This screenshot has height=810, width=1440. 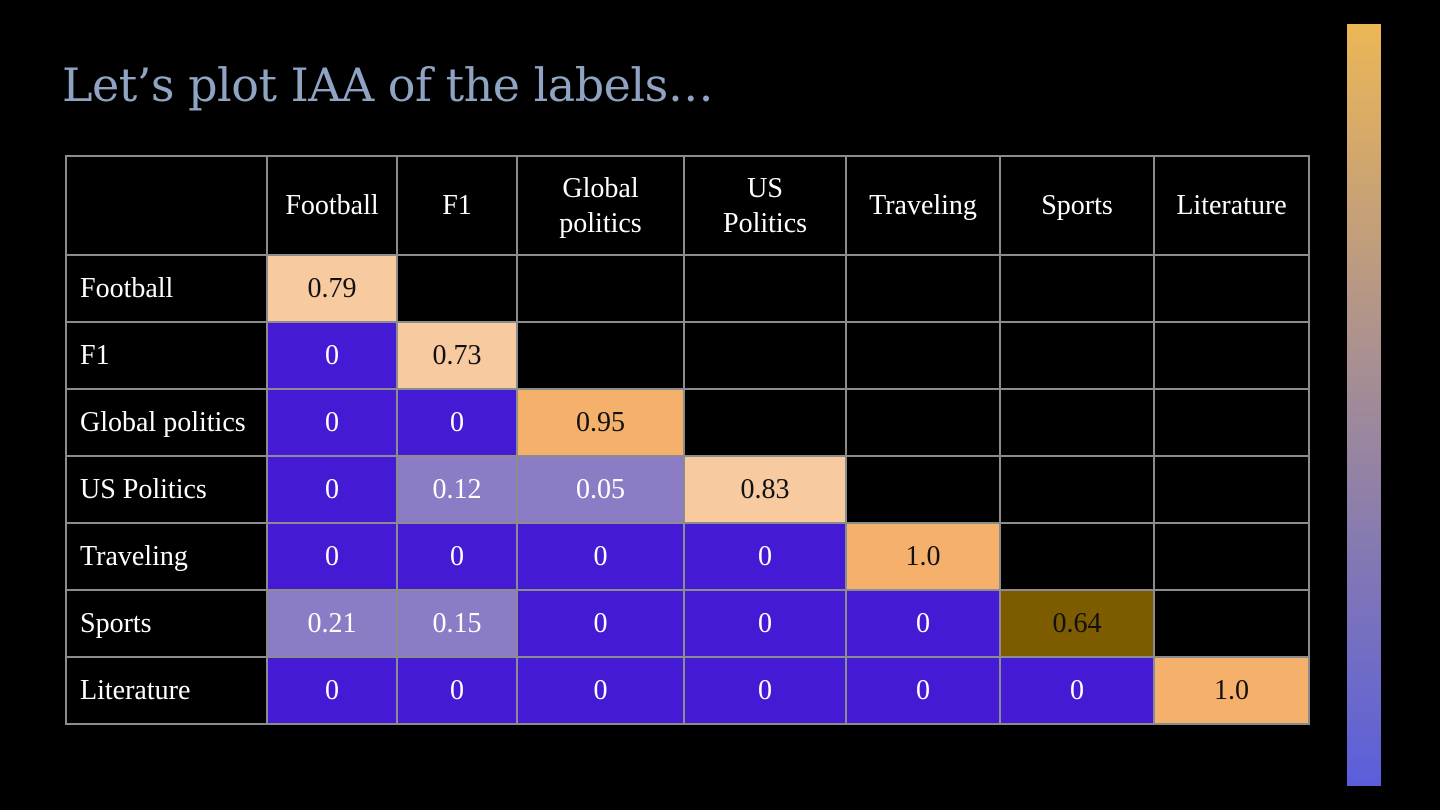 What do you see at coordinates (457, 355) in the screenshot?
I see `heatmap-cell: 0.73` at bounding box center [457, 355].